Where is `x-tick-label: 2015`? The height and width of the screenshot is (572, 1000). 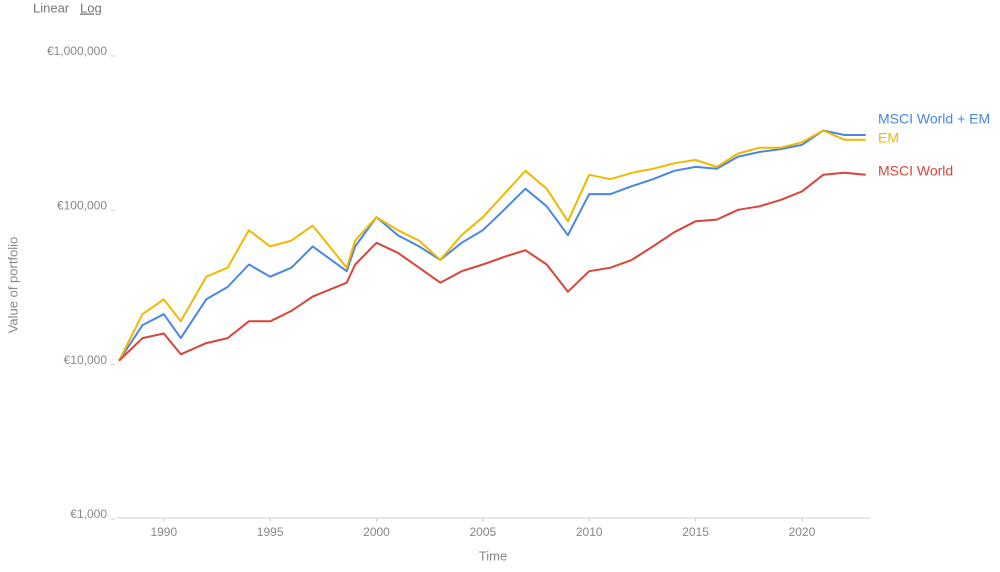 x-tick-label: 2015 is located at coordinates (695, 532).